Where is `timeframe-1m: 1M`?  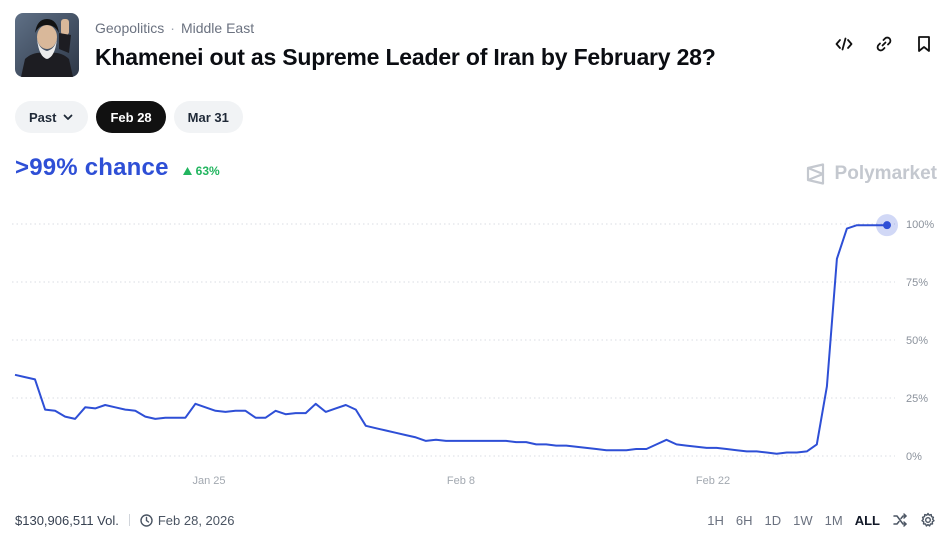
timeframe-1m: 1M is located at coordinates (833, 520).